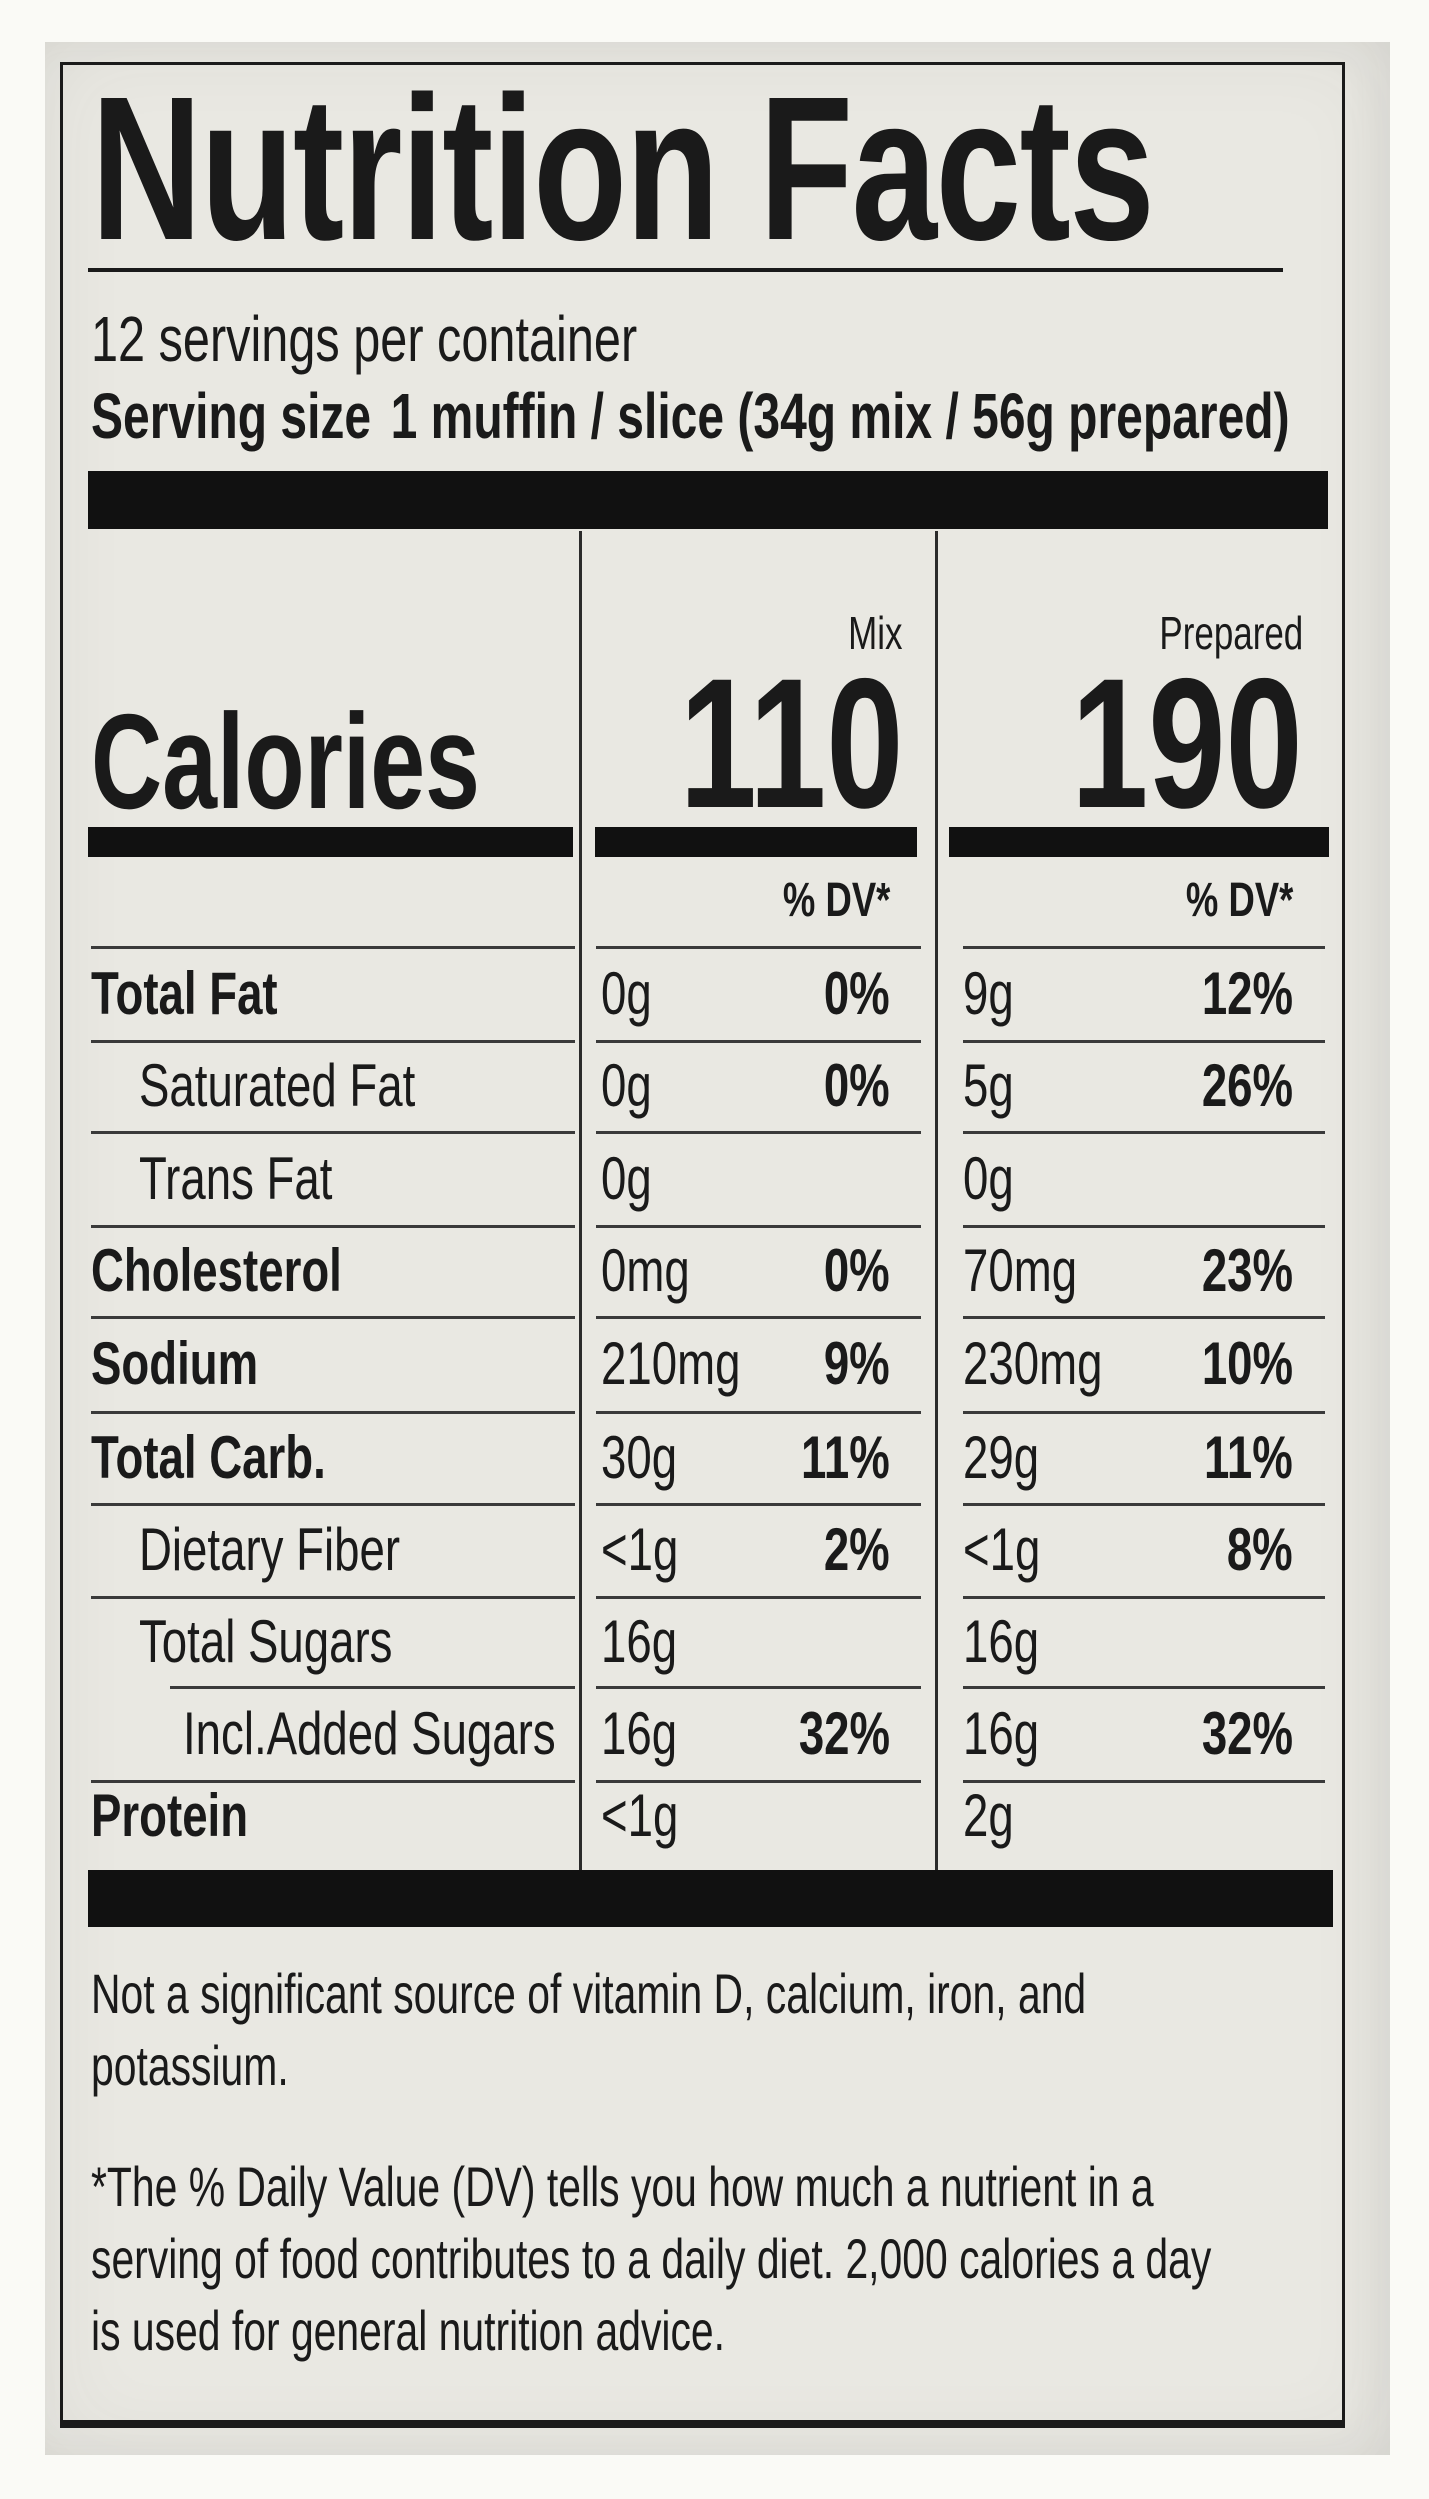 This screenshot has height=2499, width=1429. What do you see at coordinates (184, 993) in the screenshot?
I see `nutrient-label: Total Fat` at bounding box center [184, 993].